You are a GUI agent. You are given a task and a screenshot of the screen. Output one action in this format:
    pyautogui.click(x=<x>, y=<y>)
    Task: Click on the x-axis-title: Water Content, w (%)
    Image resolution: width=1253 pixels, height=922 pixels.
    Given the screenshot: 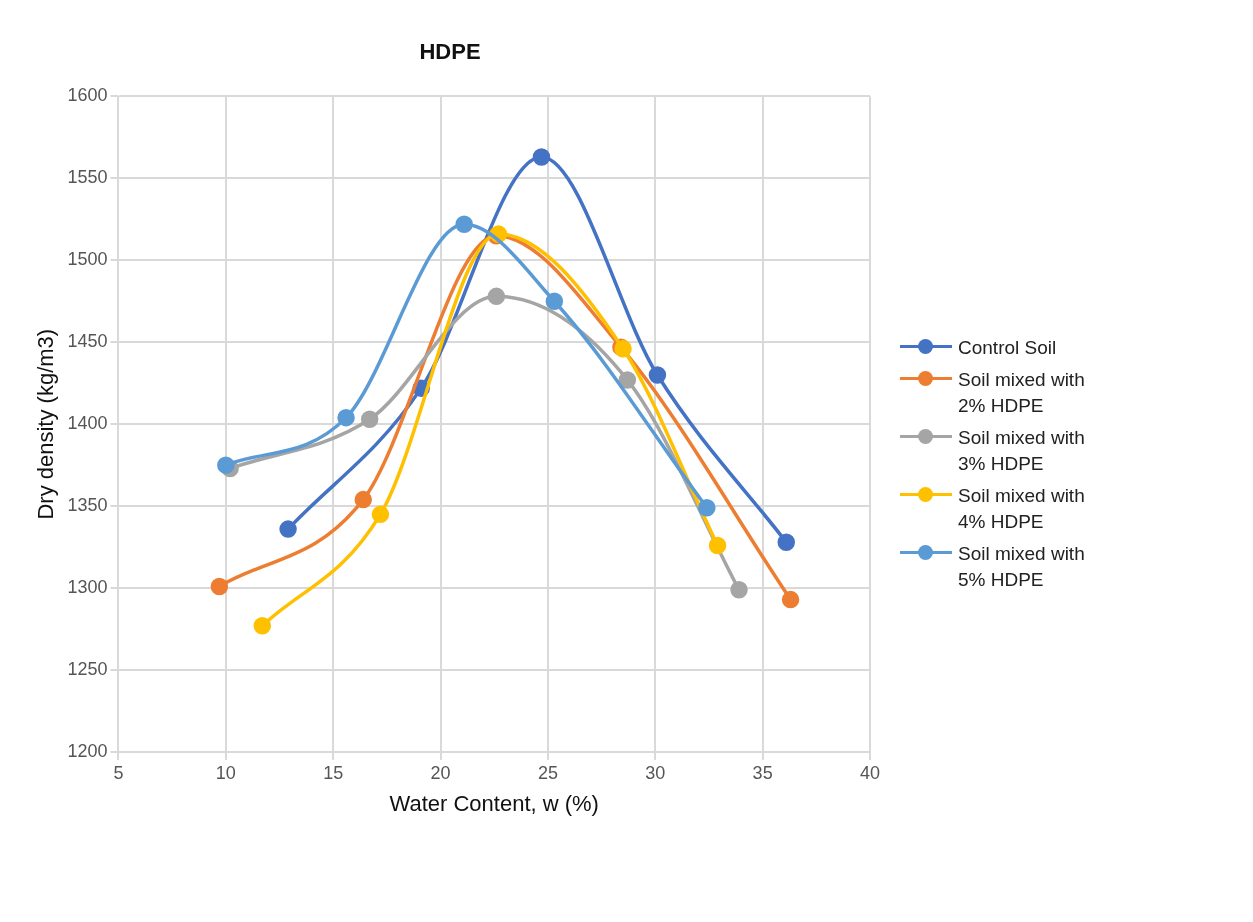 What is the action you would take?
    pyautogui.click(x=494, y=803)
    